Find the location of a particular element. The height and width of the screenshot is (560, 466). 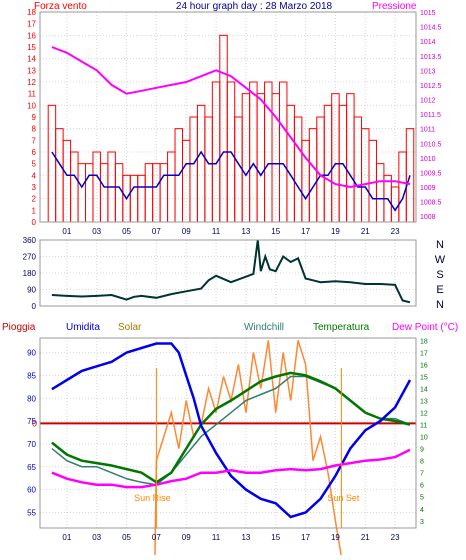

pressure-y-tick-label: 1013 is located at coordinates (428, 71).